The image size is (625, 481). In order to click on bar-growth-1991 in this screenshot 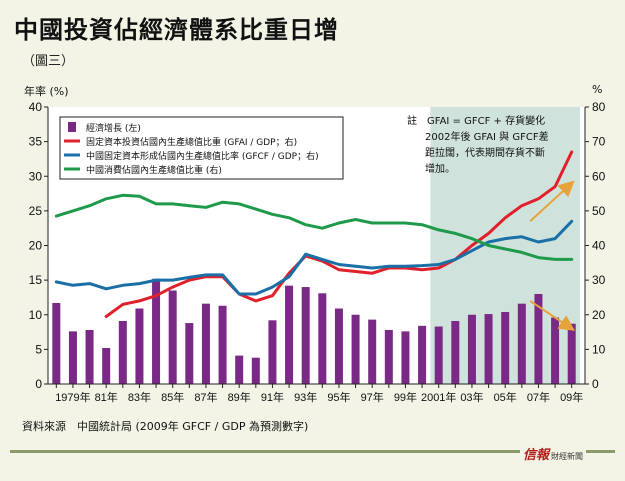, I will do `click(272, 352)`.